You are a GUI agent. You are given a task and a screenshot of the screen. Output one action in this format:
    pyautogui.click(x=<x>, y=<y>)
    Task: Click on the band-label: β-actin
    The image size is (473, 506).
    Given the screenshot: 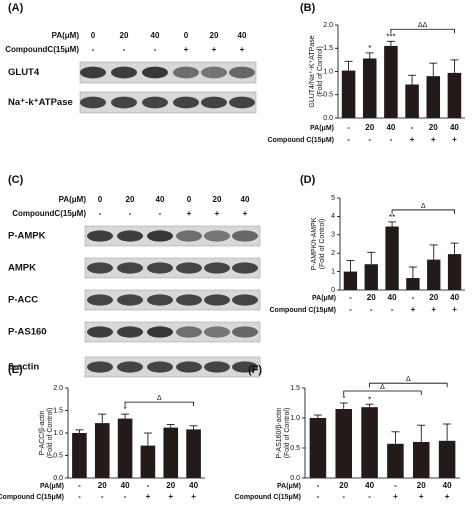 What is the action you would take?
    pyautogui.click(x=23, y=367)
    